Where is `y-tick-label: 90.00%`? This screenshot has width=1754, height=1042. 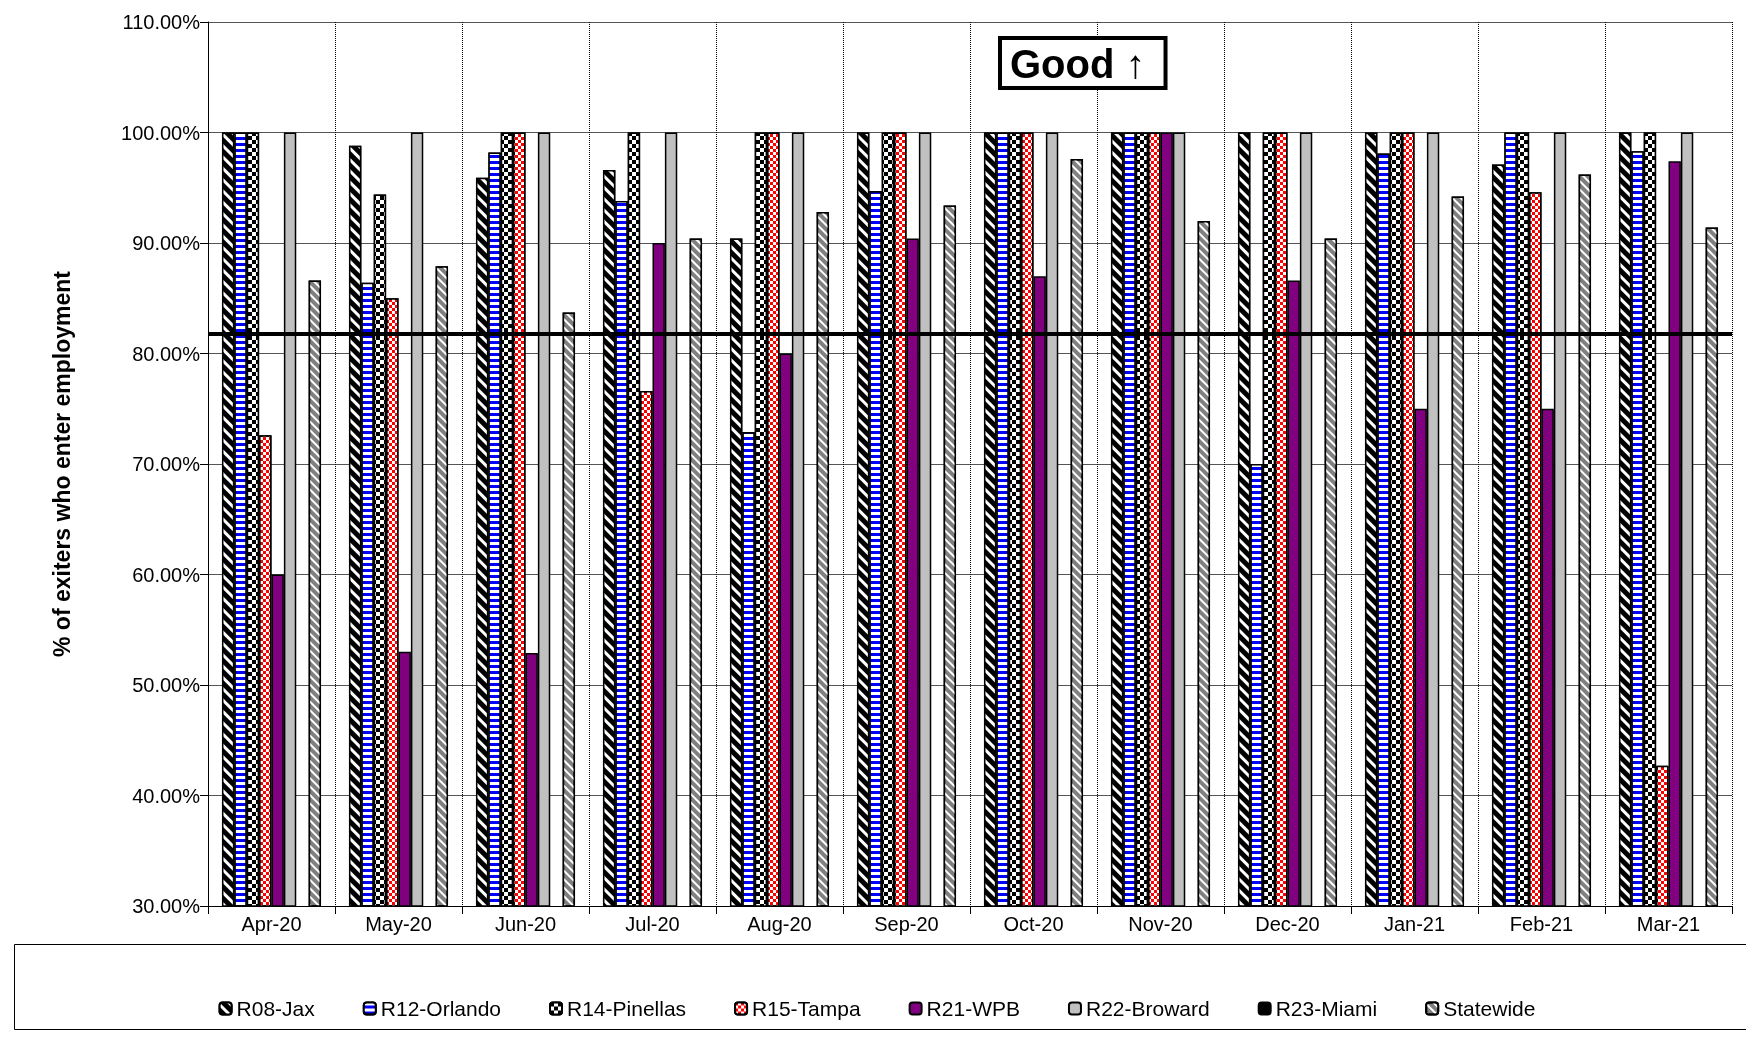
y-tick-label: 90.00% is located at coordinates (166, 243).